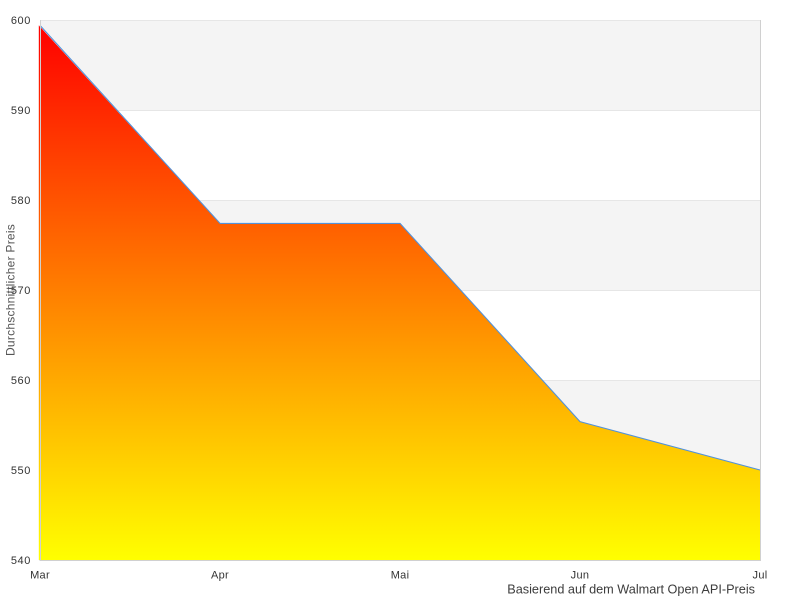 This screenshot has width=800, height=605. What do you see at coordinates (21, 21) in the screenshot?
I see `svg-text: 600` at bounding box center [21, 21].